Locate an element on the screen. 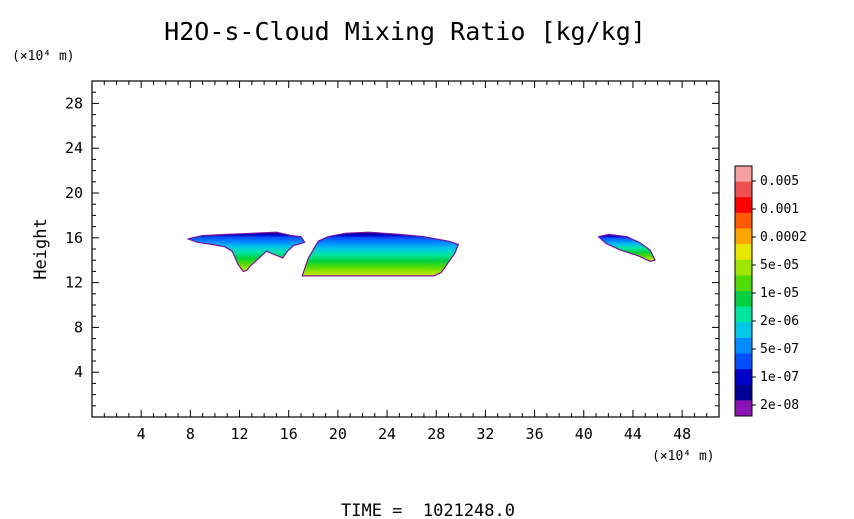 The width and height of the screenshot is (854, 519). x-tick-label: 32 is located at coordinates (485, 434).